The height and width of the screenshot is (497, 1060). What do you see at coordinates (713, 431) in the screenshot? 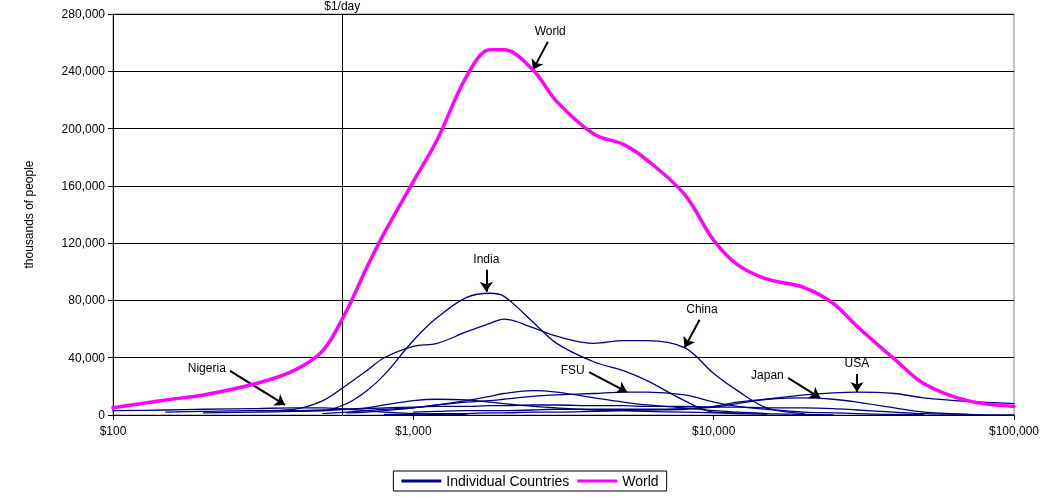
I see `x-tick-label: $10,000` at bounding box center [713, 431].